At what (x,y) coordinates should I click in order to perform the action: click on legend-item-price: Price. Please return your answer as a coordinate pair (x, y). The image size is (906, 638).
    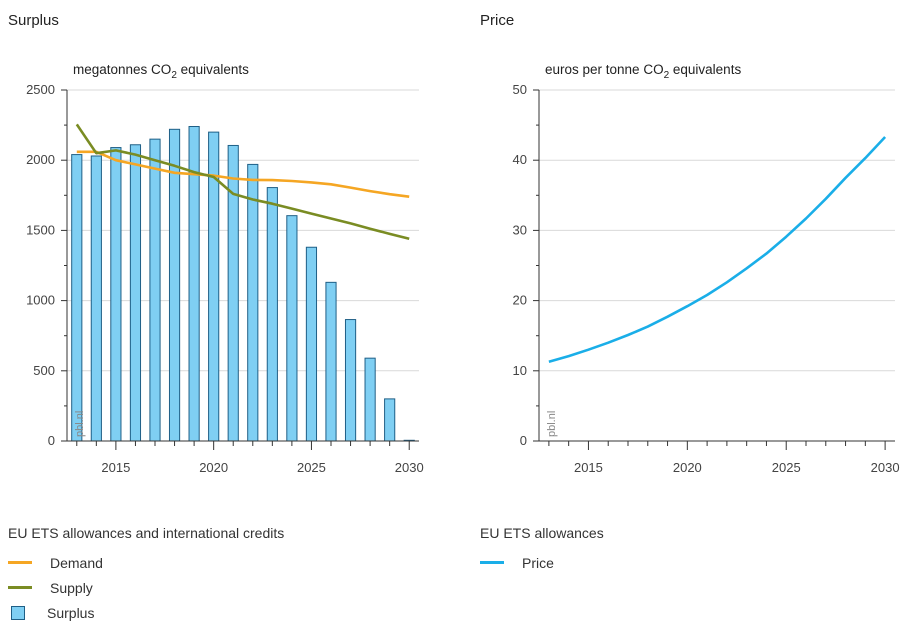
    Looking at the image, I should click on (542, 562).